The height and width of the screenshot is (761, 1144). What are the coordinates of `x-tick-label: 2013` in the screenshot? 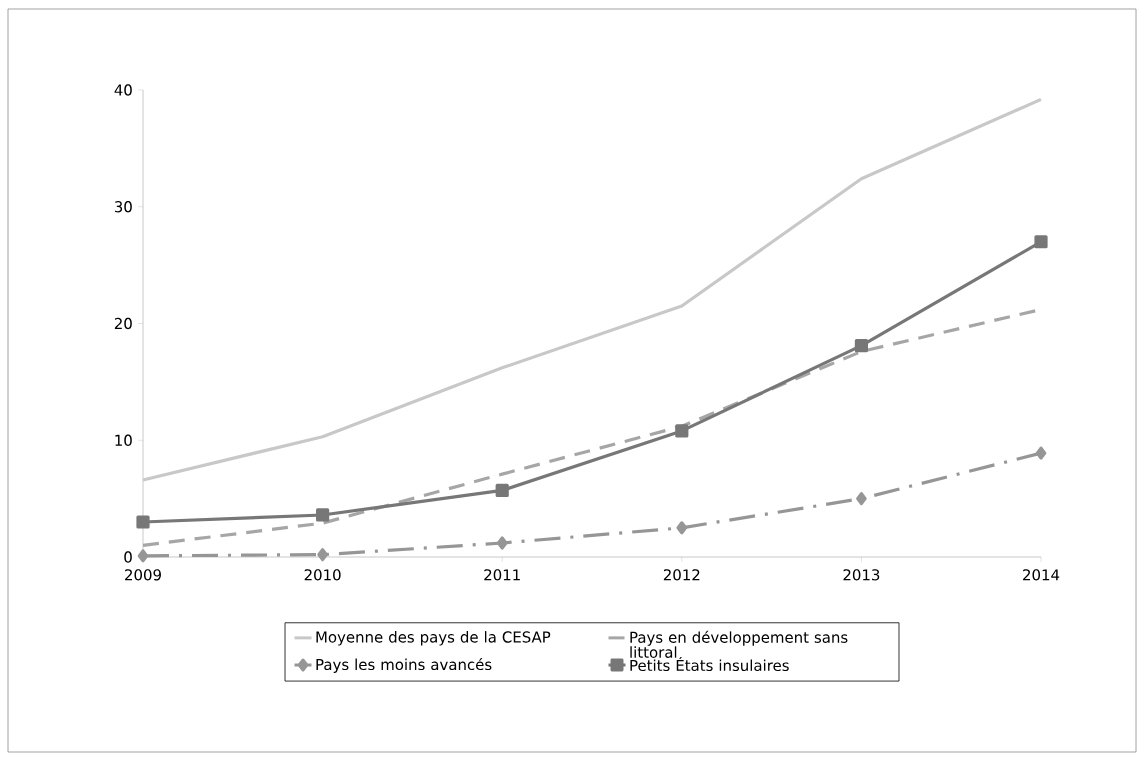 It's located at (861, 575).